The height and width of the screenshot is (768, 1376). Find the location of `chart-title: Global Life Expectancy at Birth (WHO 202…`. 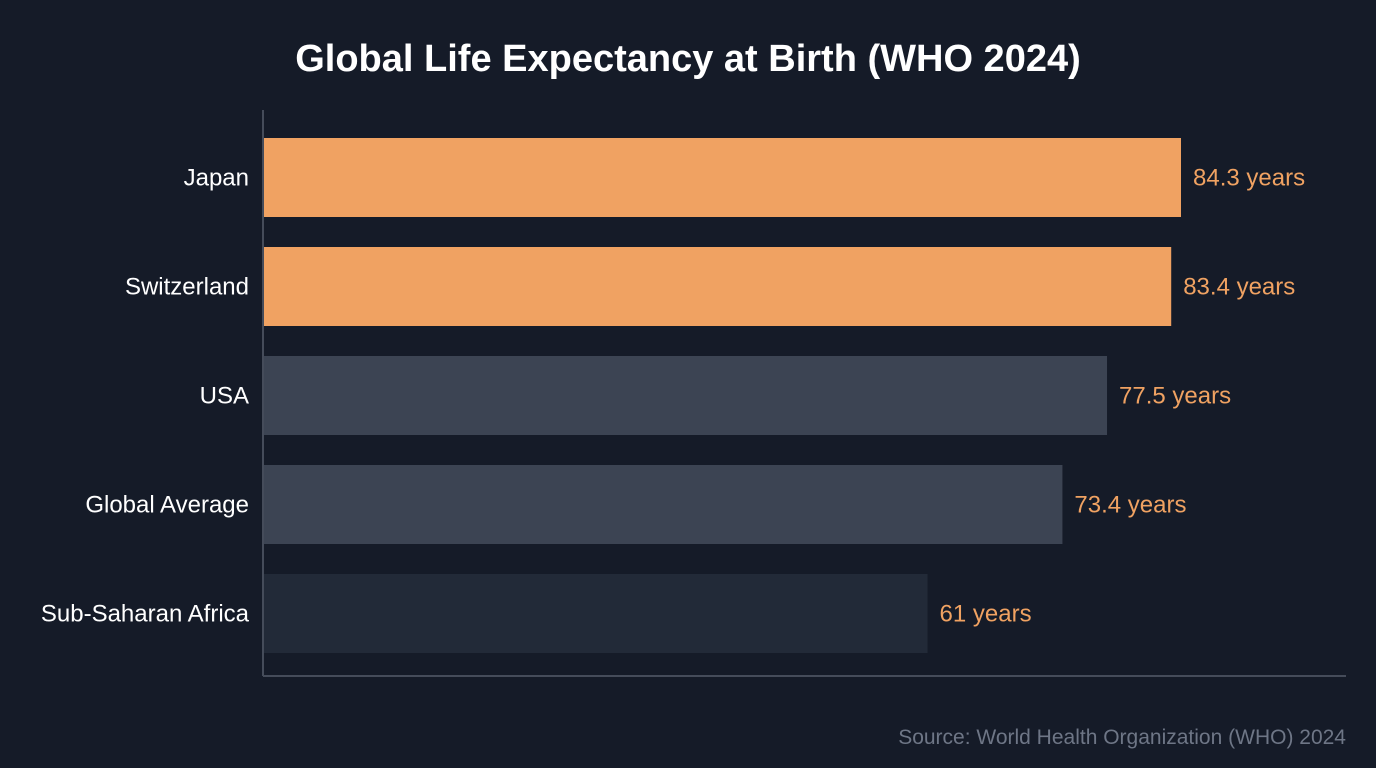

chart-title: Global Life Expectancy at Birth (WHO 202… is located at coordinates (688, 59).